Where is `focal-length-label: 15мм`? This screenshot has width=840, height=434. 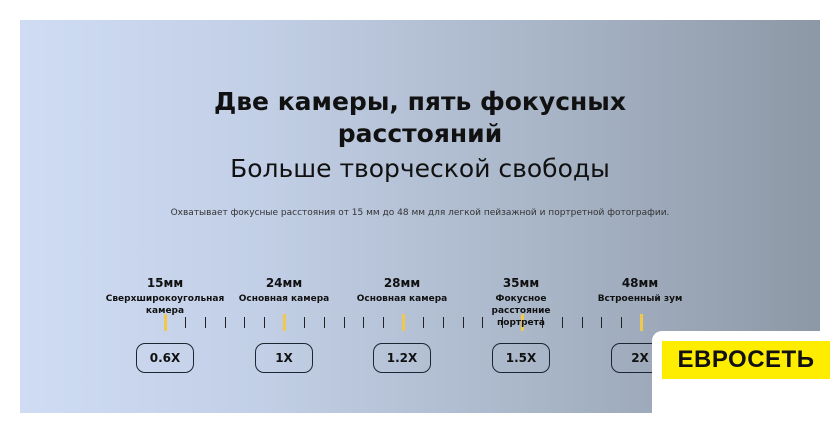 focal-length-label: 15мм is located at coordinates (165, 283).